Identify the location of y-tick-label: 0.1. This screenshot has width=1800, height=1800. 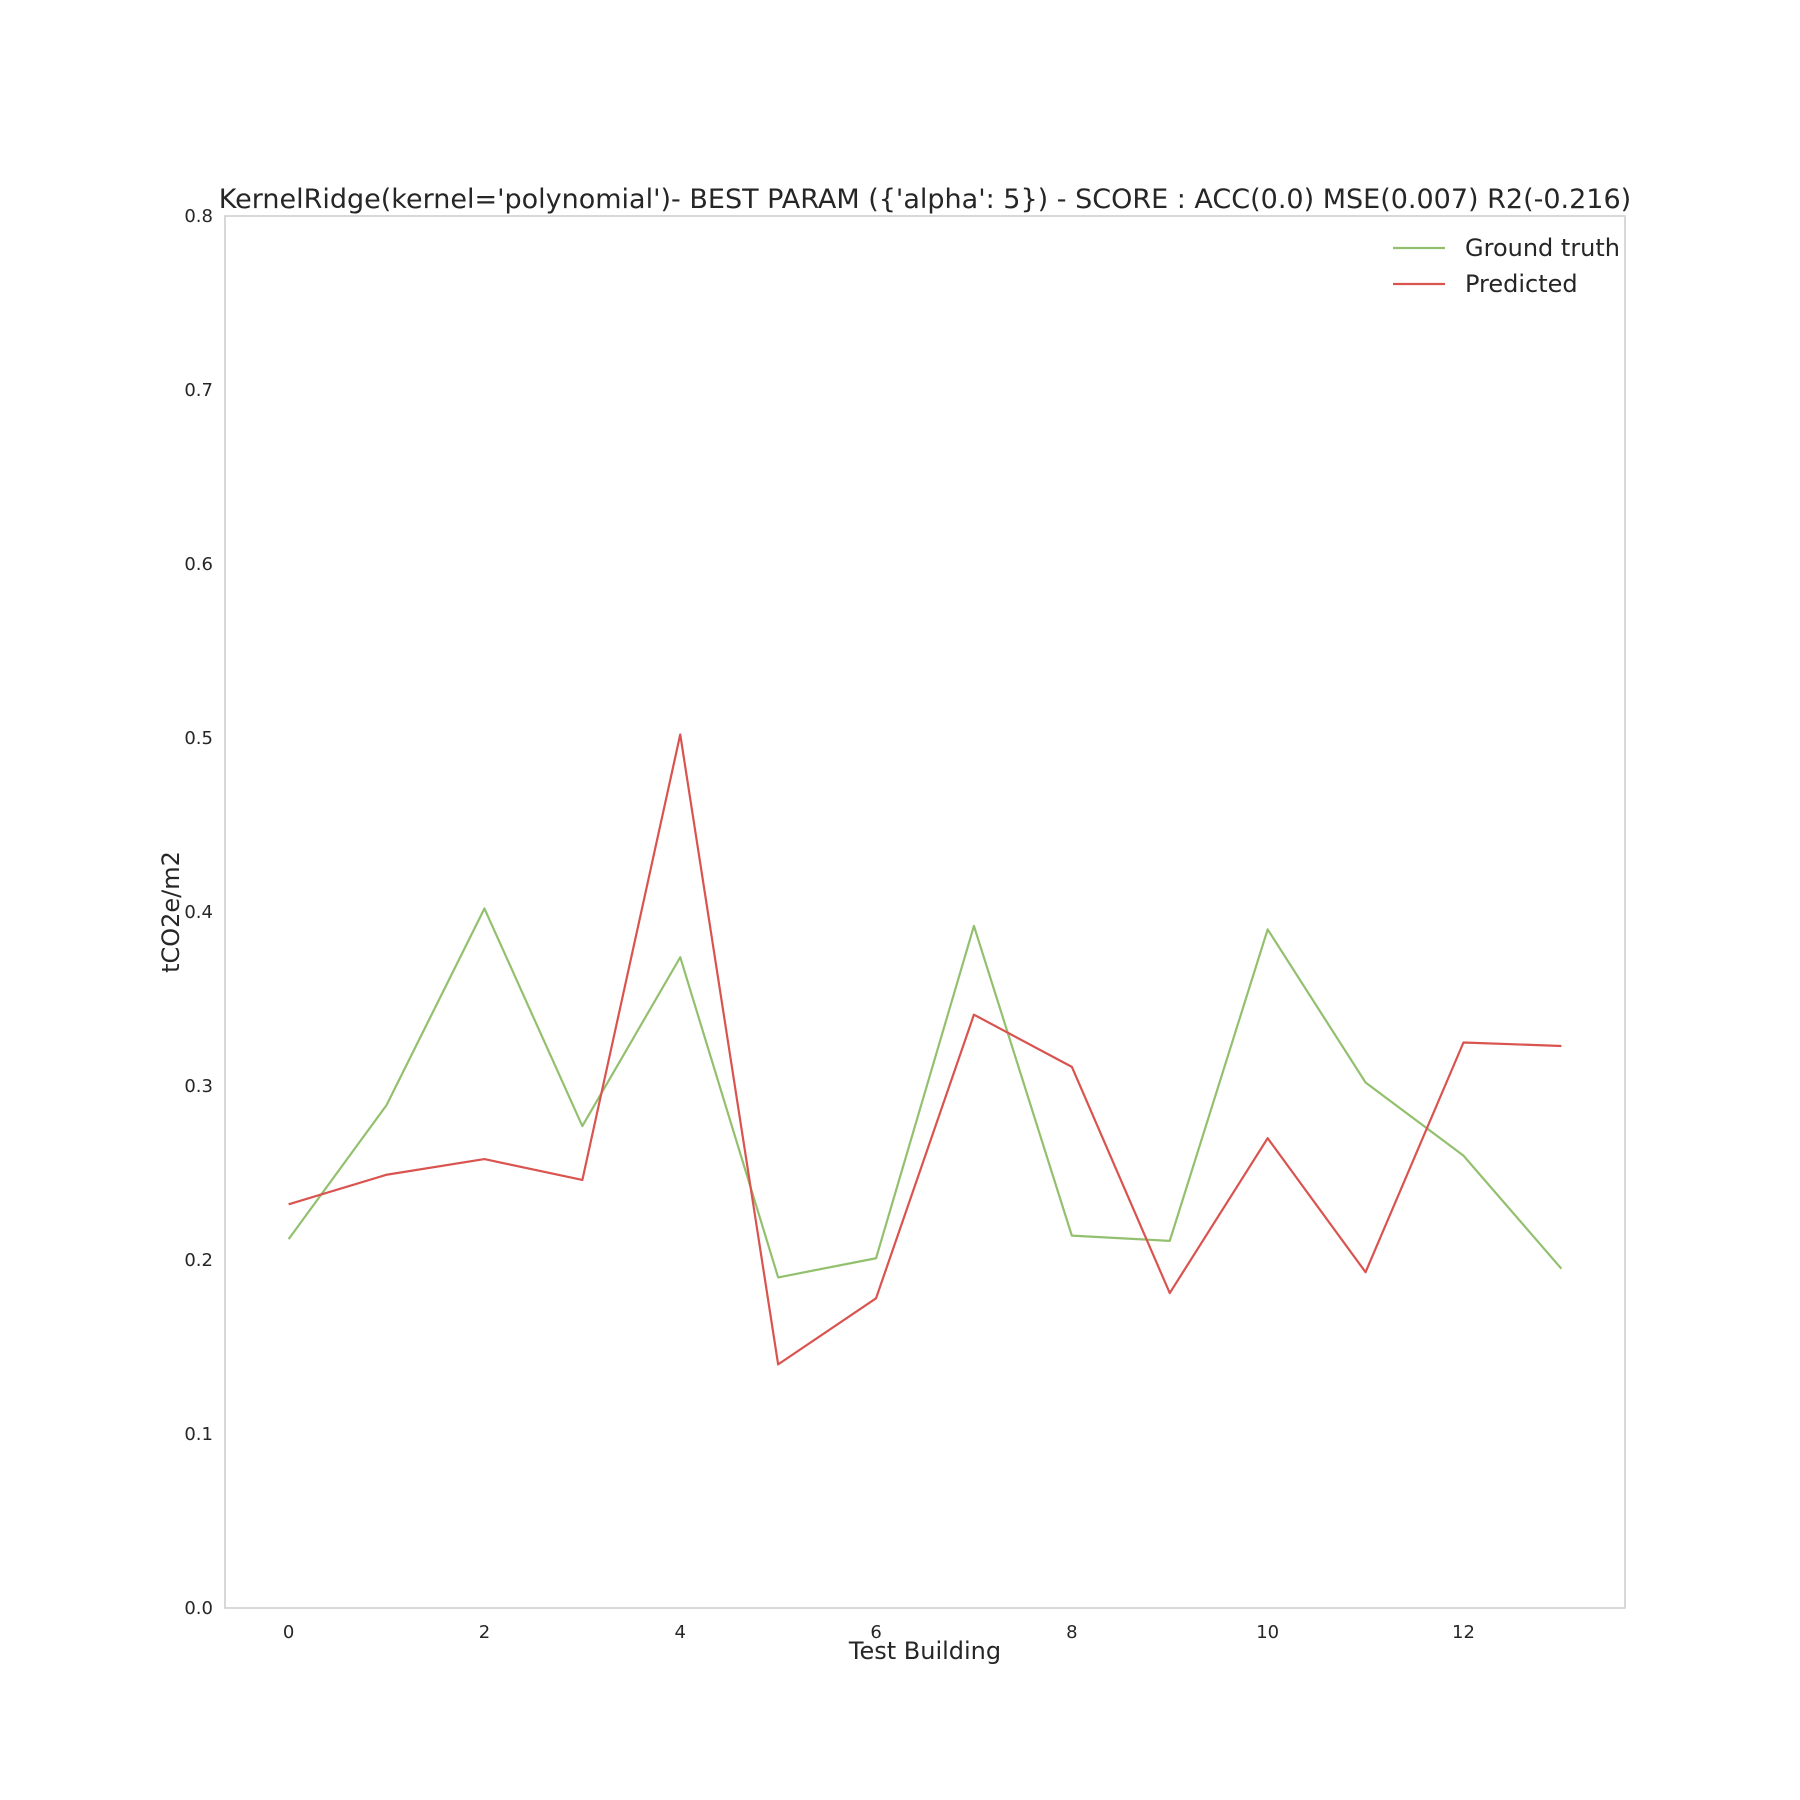
(198, 1434).